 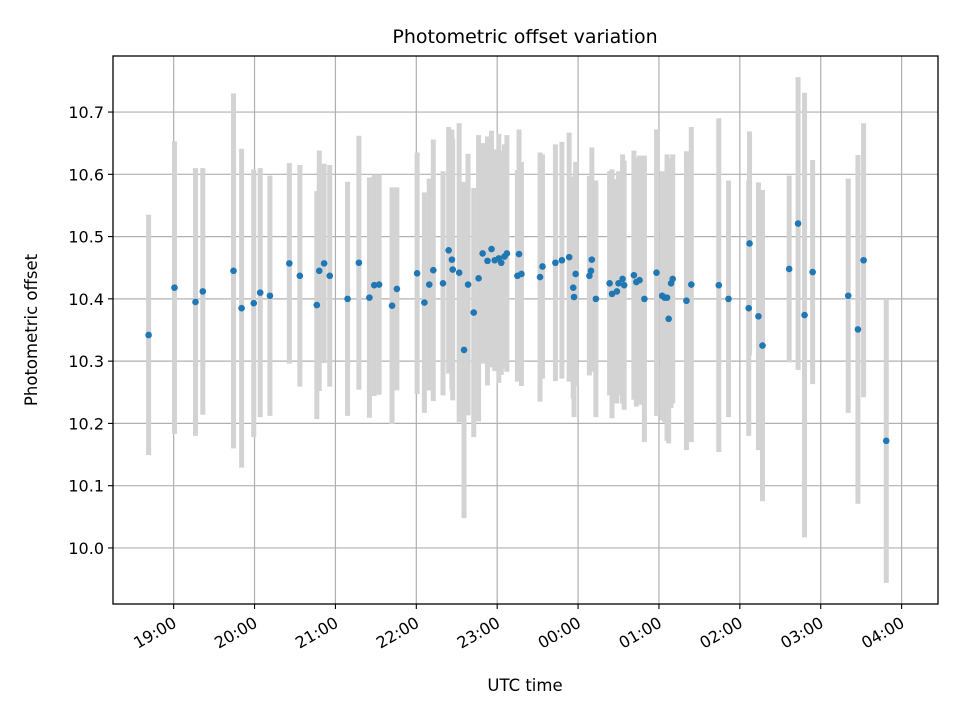 What do you see at coordinates (31, 329) in the screenshot?
I see `y-axis-label: Photometric offset` at bounding box center [31, 329].